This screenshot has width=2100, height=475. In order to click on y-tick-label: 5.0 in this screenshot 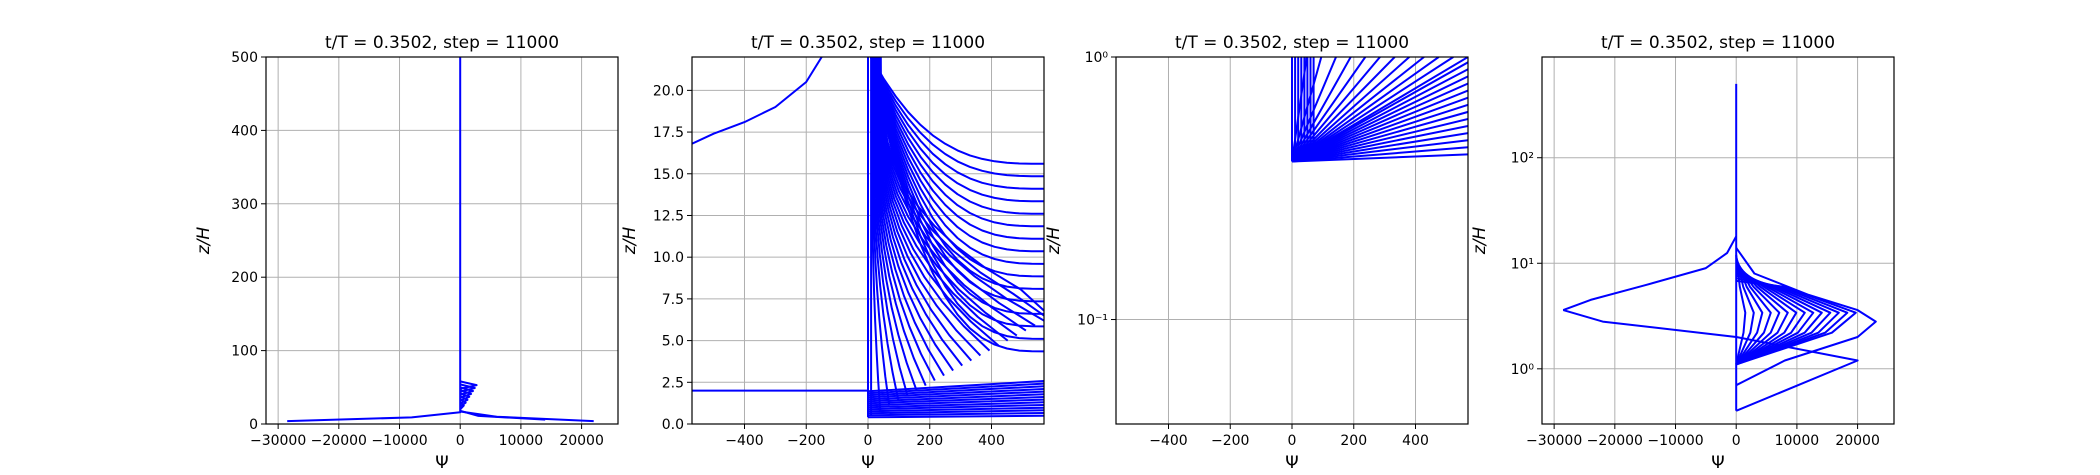, I will do `click(673, 342)`.